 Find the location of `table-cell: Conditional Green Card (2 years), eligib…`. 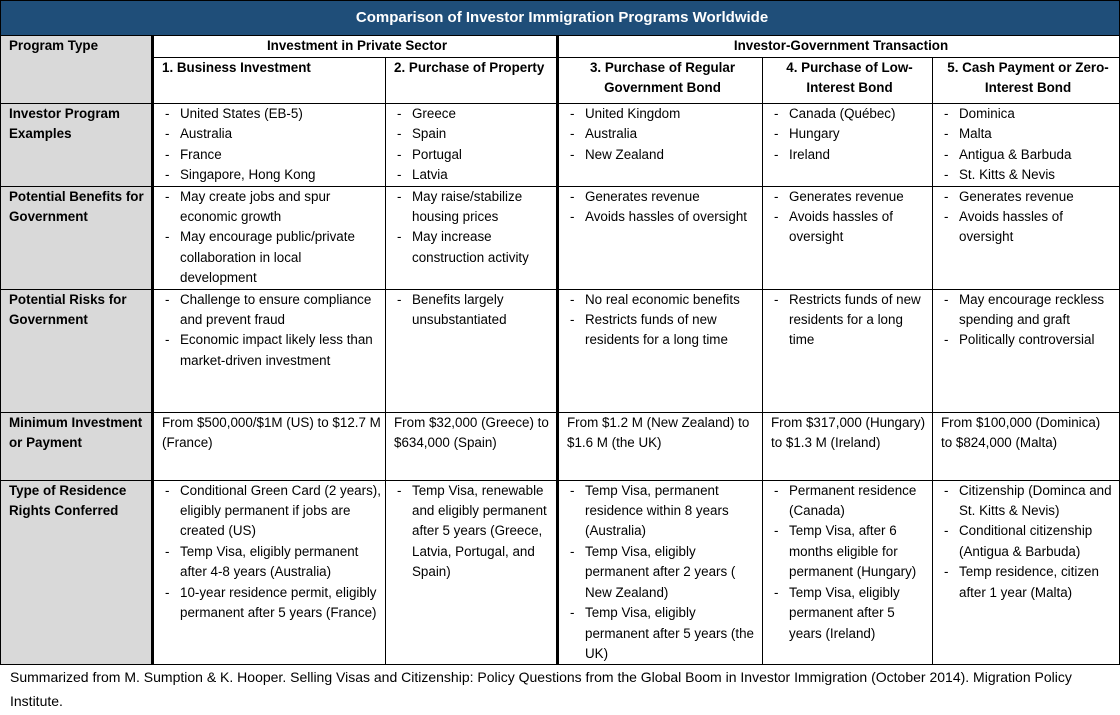

table-cell: Conditional Green Card (2 years), eligib… is located at coordinates (268, 572).